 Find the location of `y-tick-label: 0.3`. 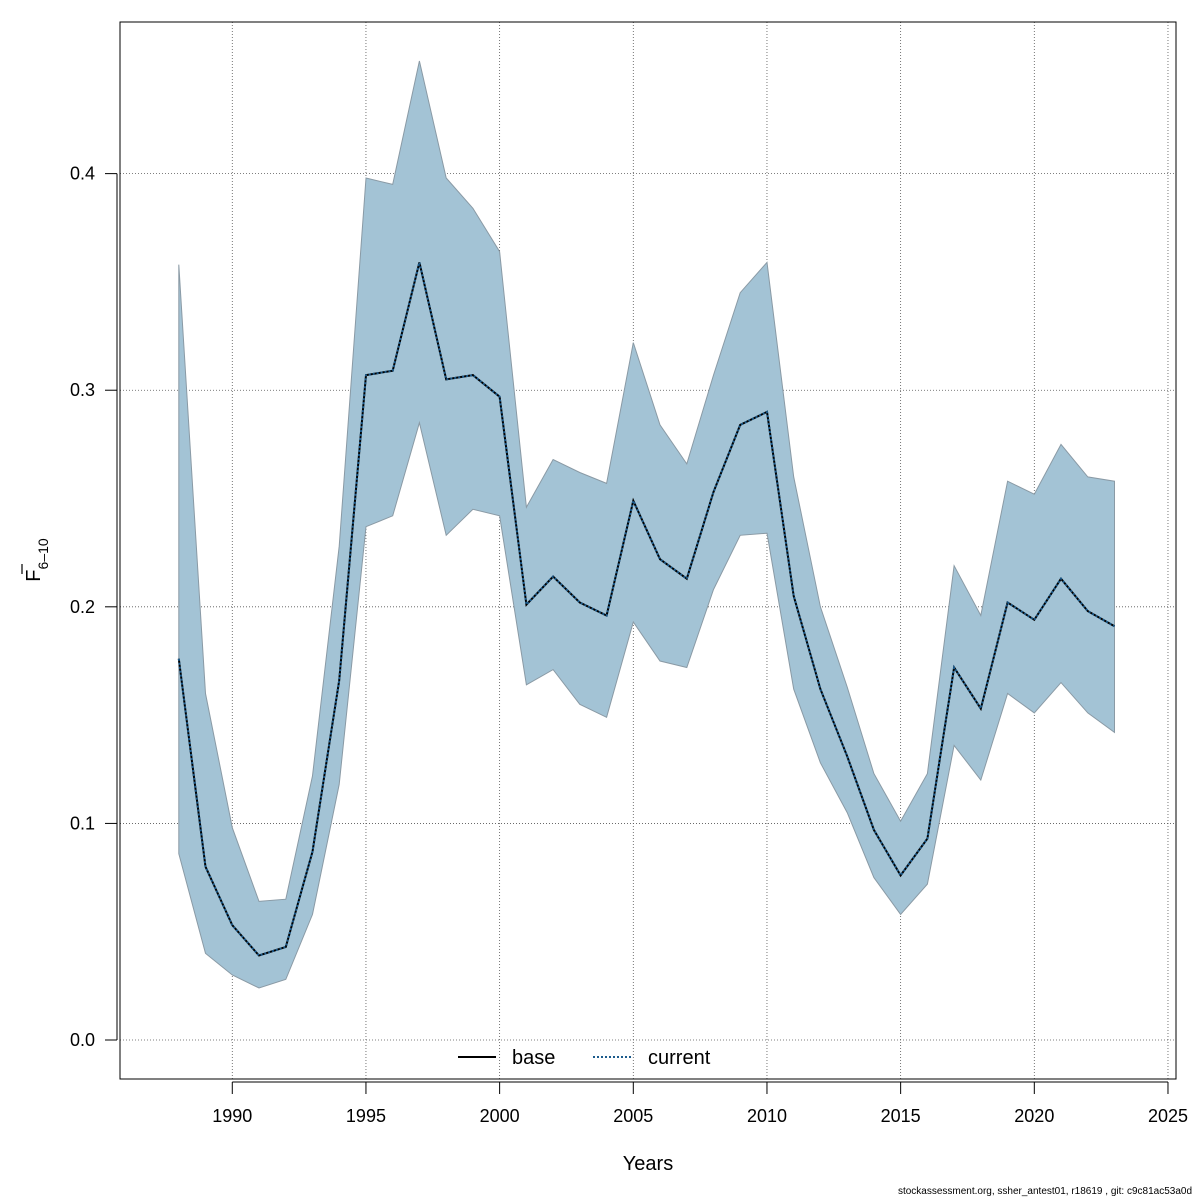

y-tick-label: 0.3 is located at coordinates (82, 390).